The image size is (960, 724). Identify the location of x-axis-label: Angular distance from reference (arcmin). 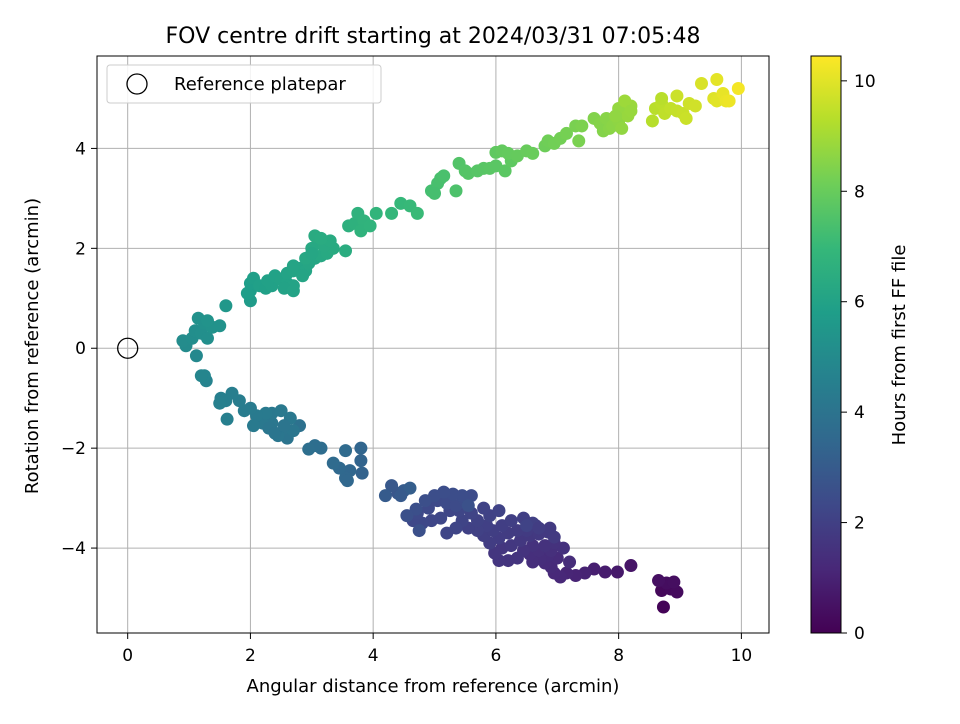
(433, 686).